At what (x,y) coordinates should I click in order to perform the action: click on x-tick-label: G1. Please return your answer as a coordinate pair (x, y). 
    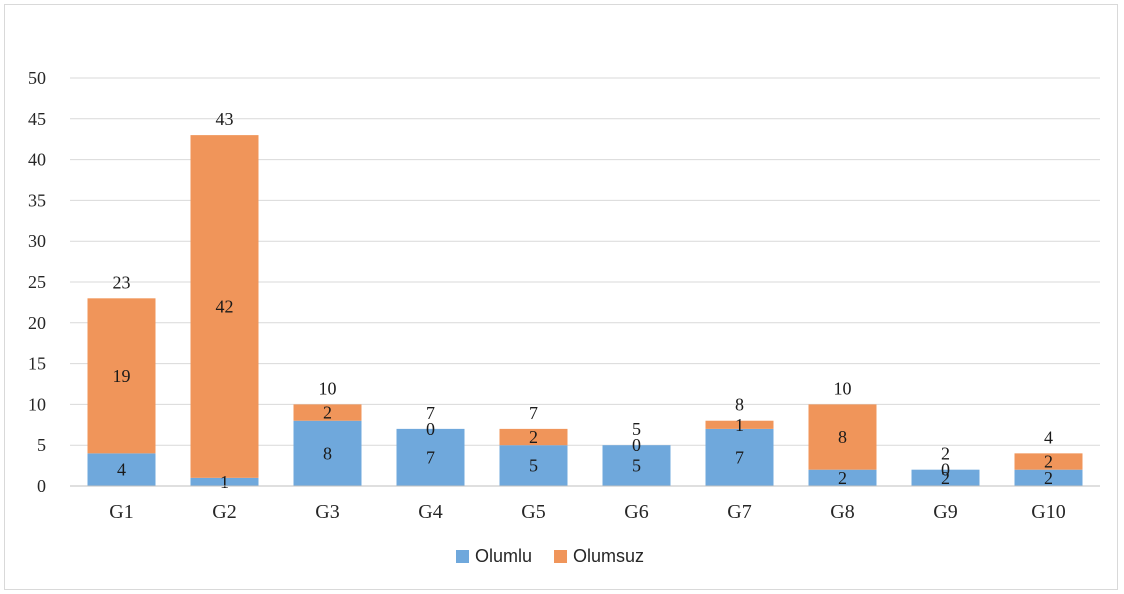
    Looking at the image, I should click on (121, 512).